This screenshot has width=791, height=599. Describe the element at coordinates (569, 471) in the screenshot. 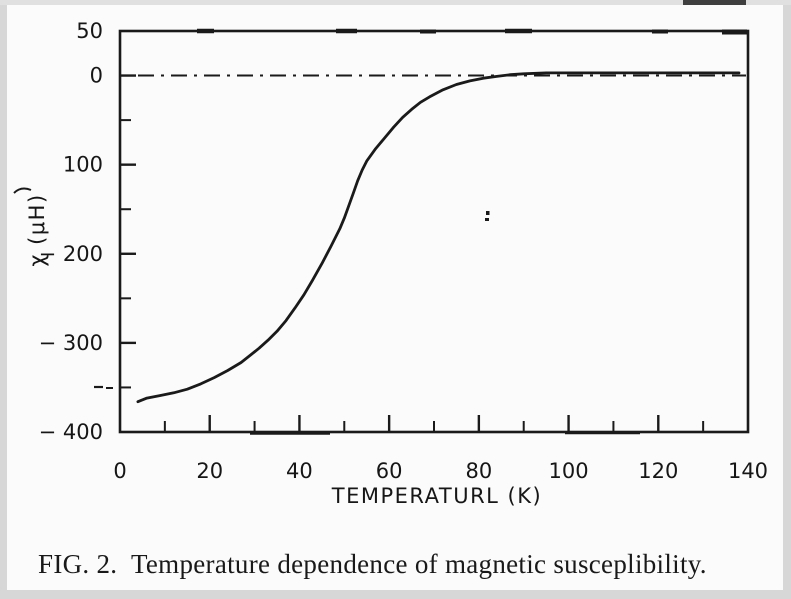

I see `x-tick-label: 100` at that location.